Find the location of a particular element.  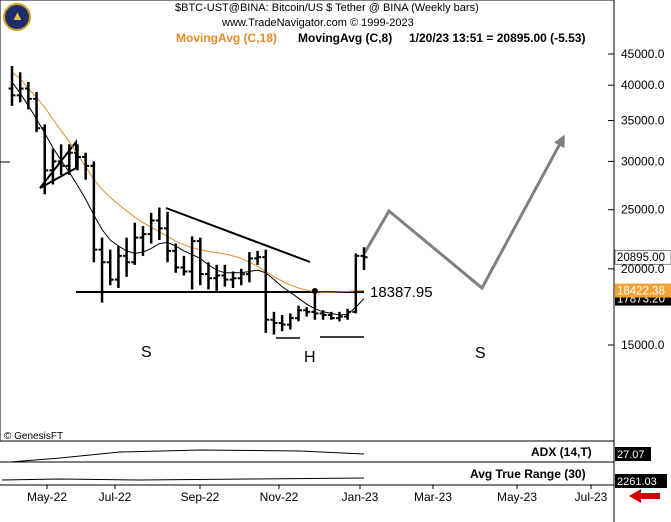

y-tick-label: 20000.0 is located at coordinates (643, 269).